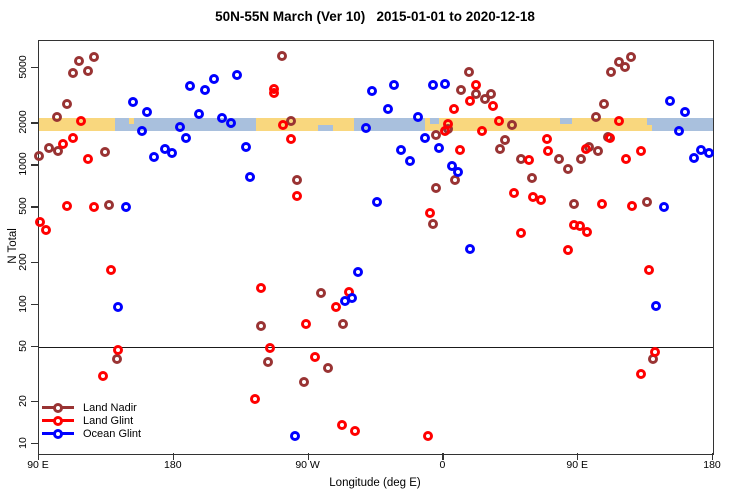 The height and width of the screenshot is (500, 750). I want to click on y-tick-label: 100, so click(23, 303).